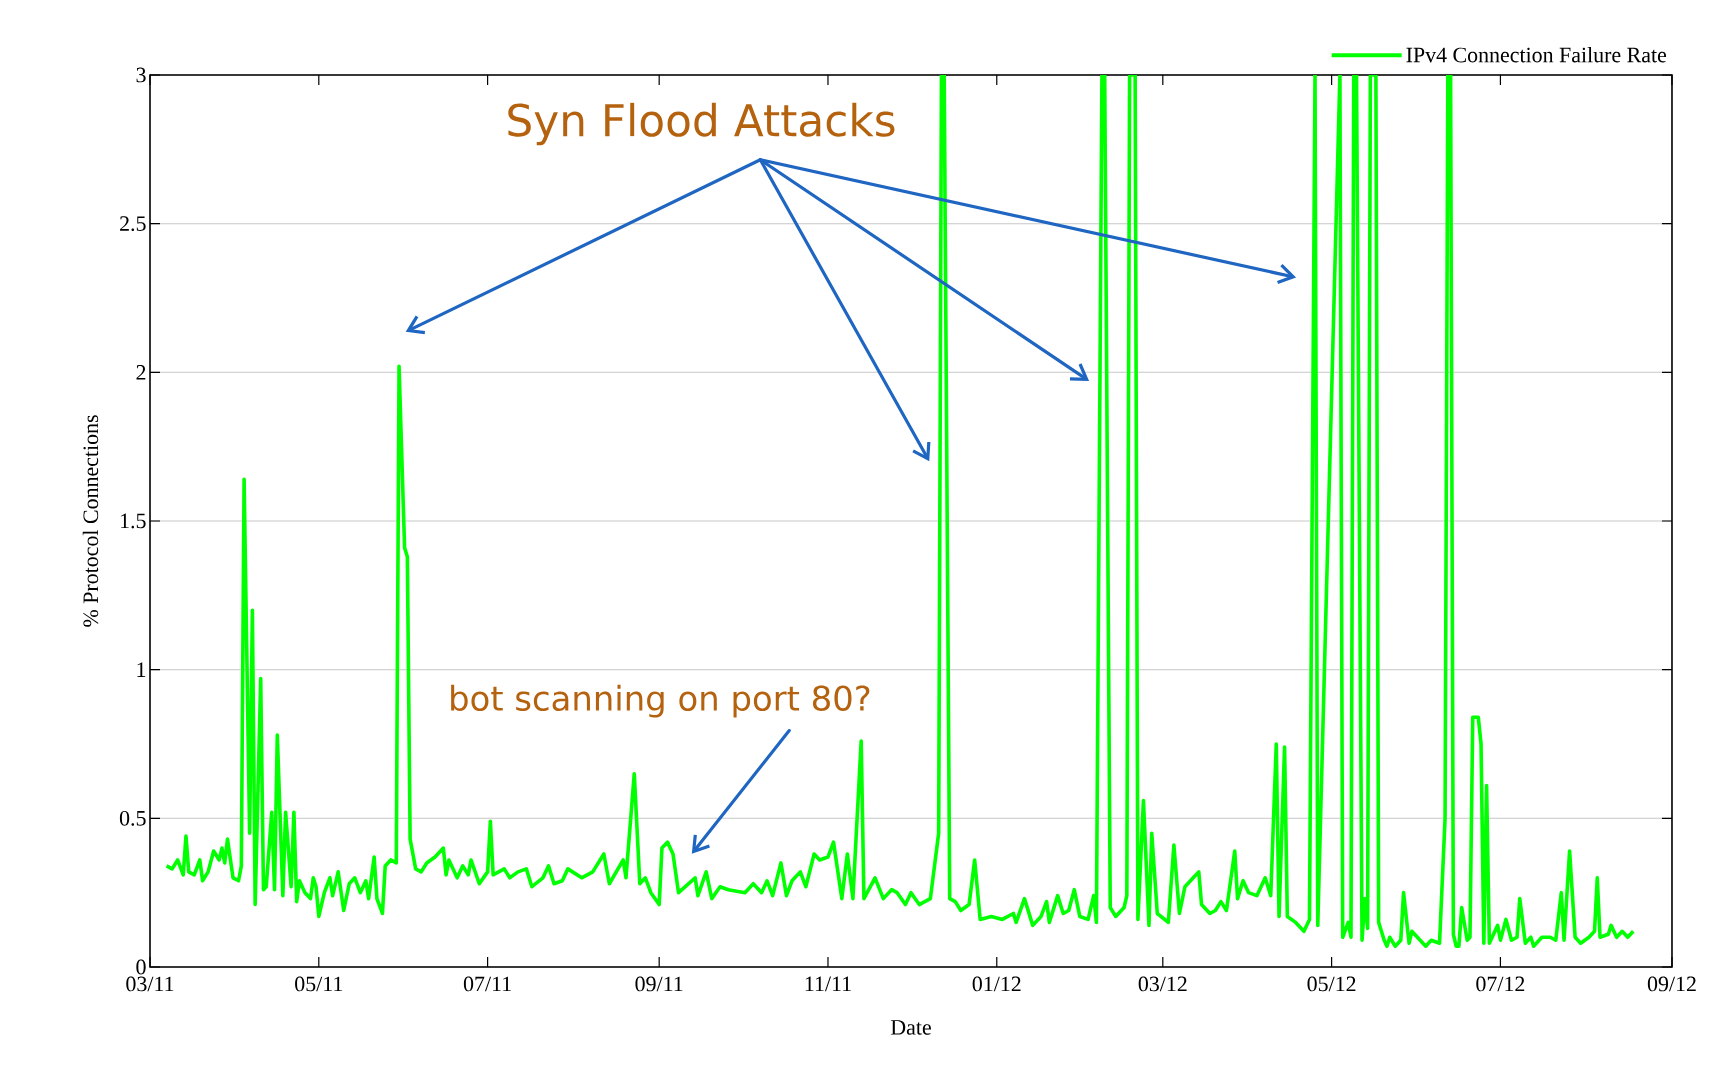 Image resolution: width=1717 pixels, height=1084 pixels. I want to click on x-tick-label: 11/11, so click(828, 984).